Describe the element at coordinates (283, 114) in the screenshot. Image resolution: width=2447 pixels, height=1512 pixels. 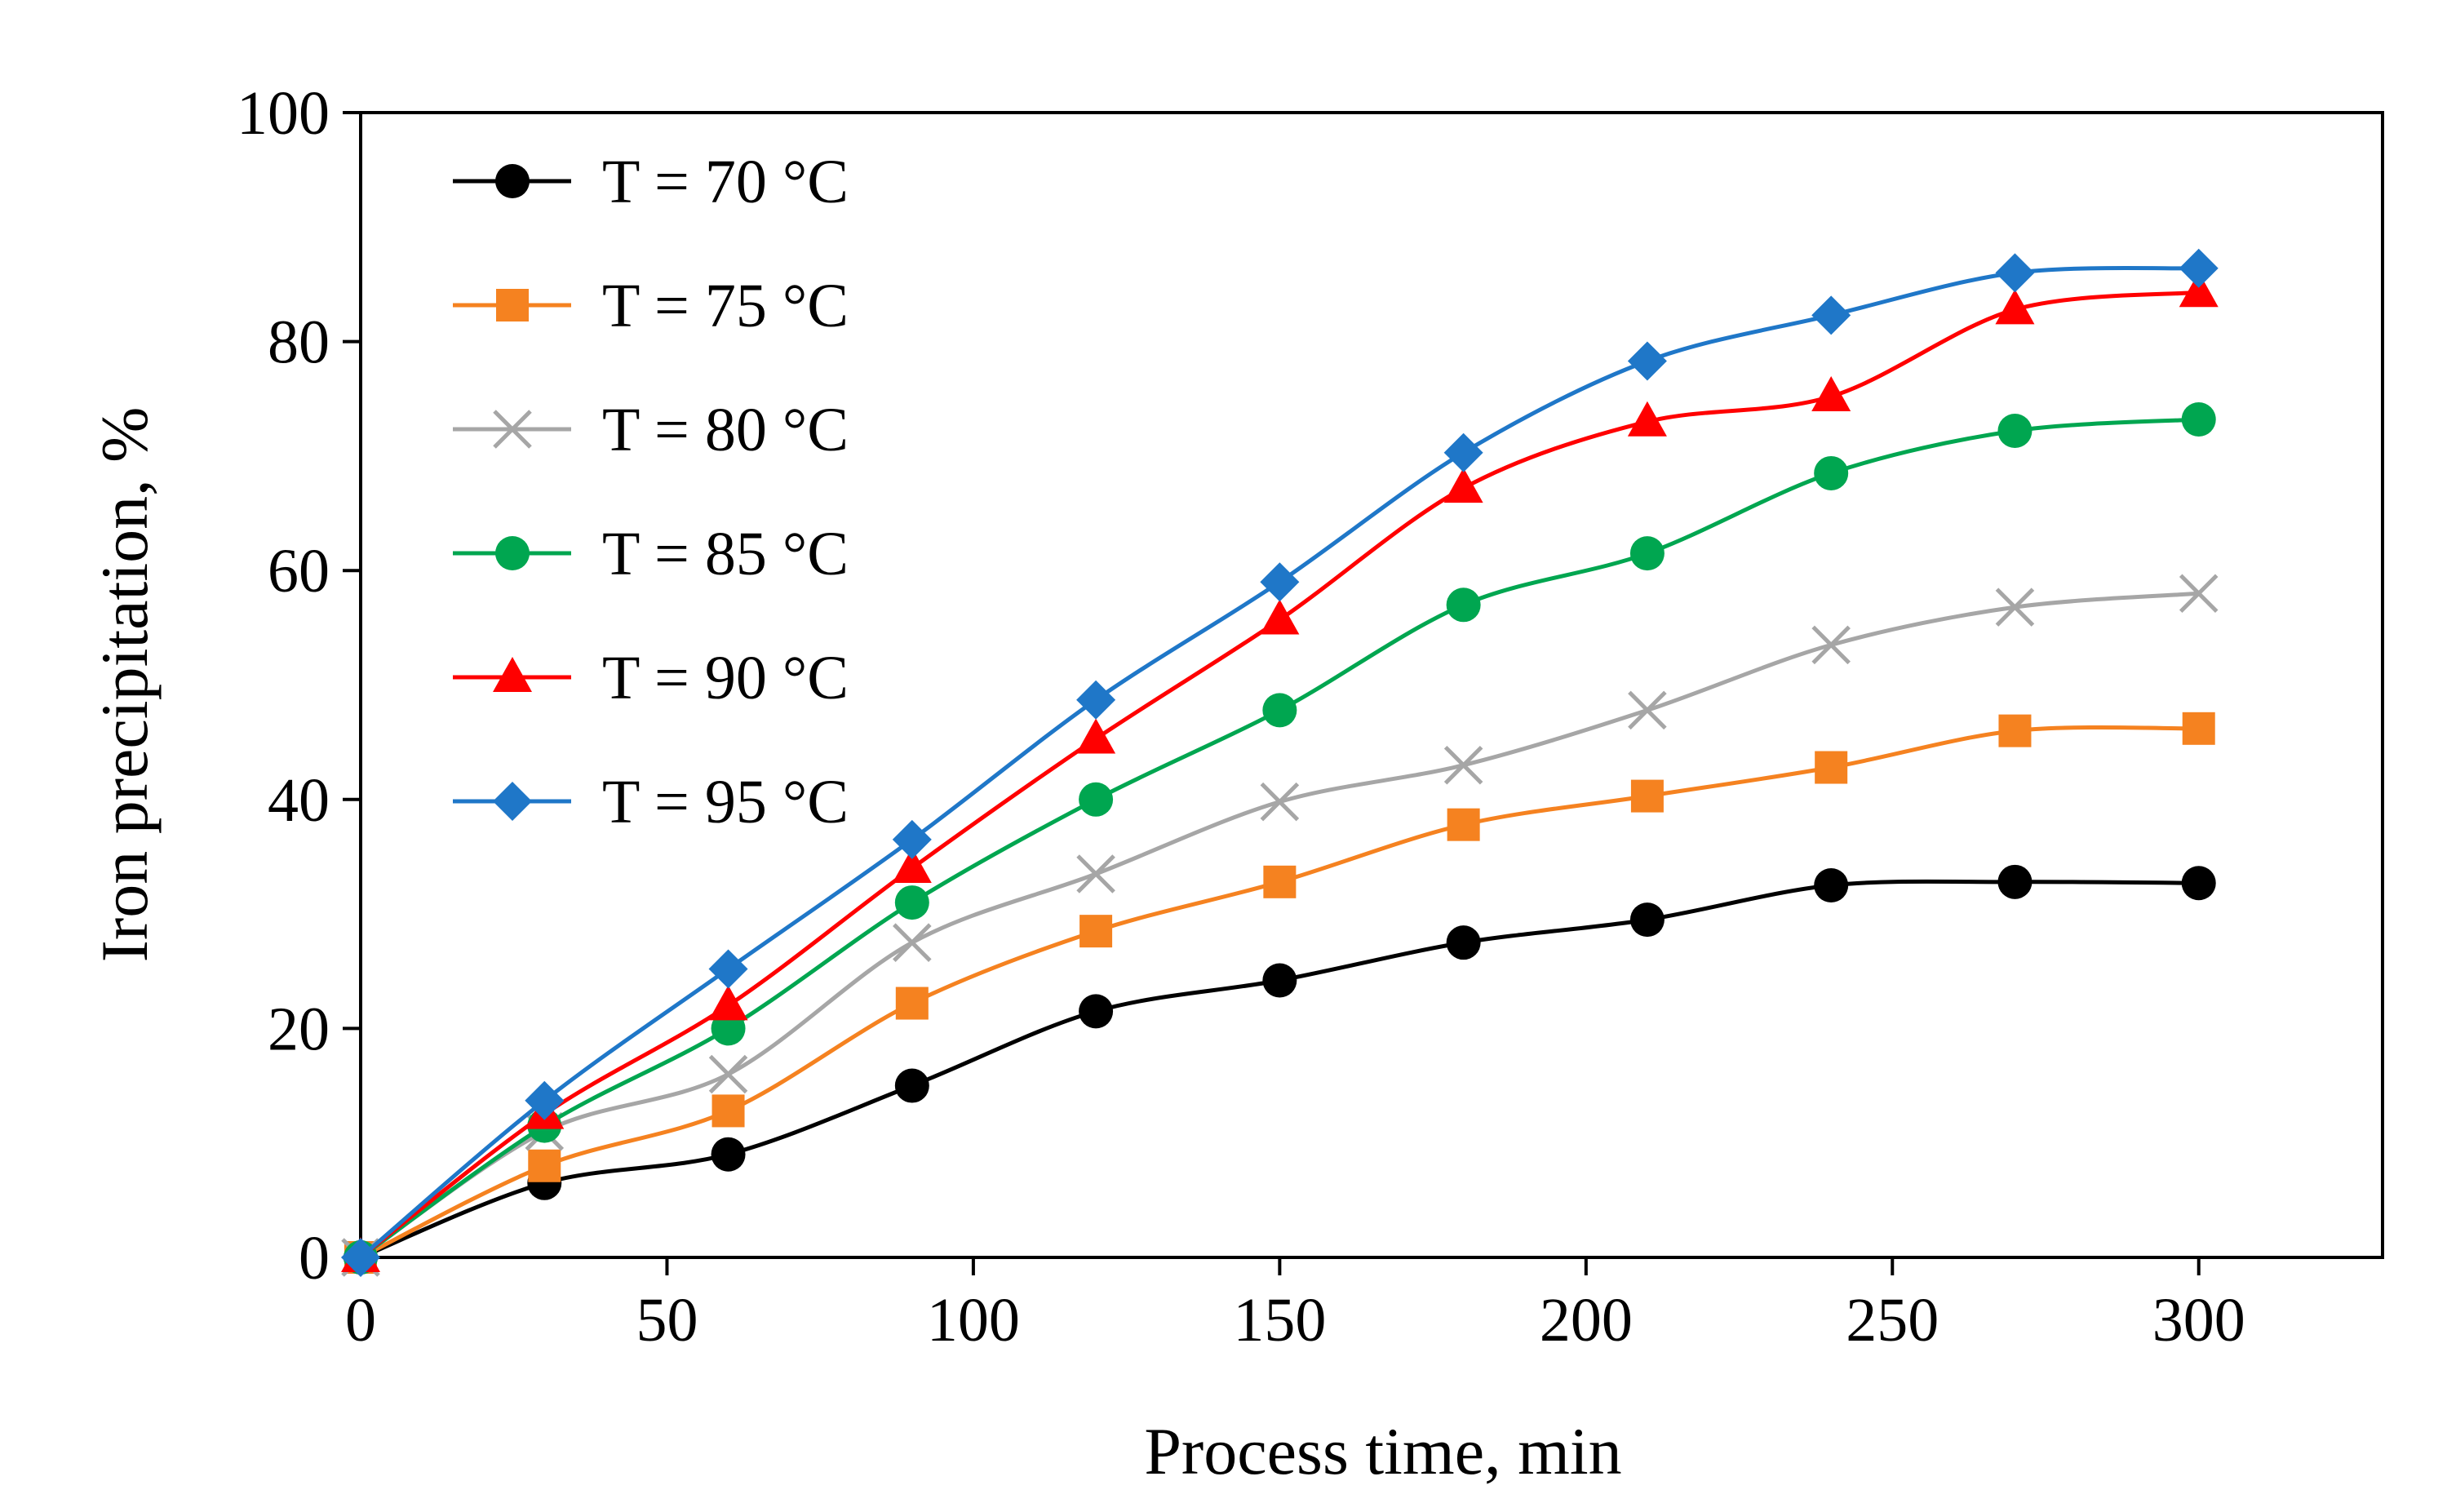
I see `y-tick-label: 100` at that location.